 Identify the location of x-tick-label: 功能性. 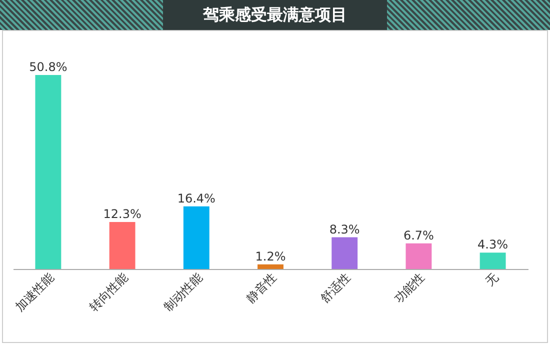
(410, 288).